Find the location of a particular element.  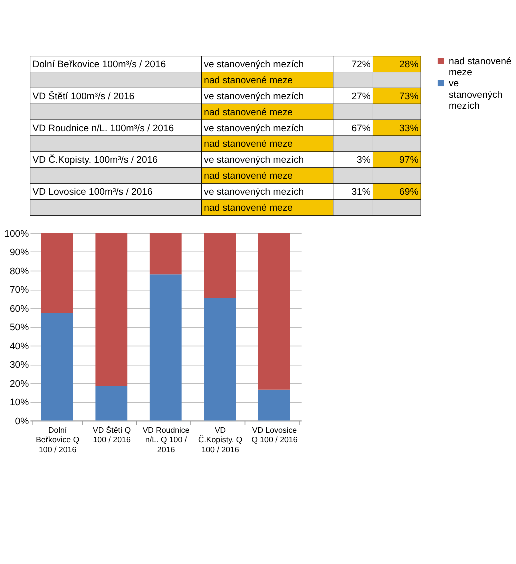

text: VD Lovosice 100m³/s / 2016 is located at coordinates (92, 192).